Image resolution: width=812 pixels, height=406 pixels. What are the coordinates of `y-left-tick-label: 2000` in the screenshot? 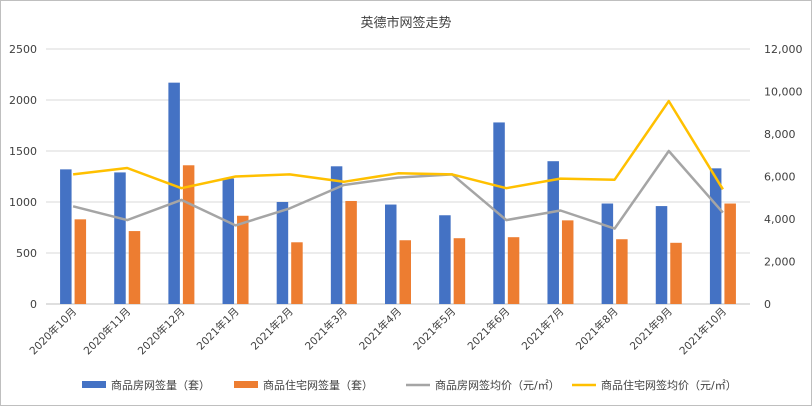 It's located at (23, 100).